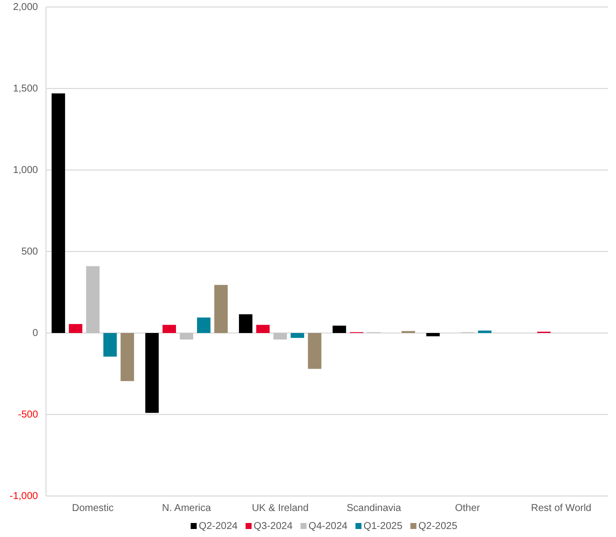  What do you see at coordinates (24, 496) in the screenshot?
I see `y-tick-label: -1,000` at bounding box center [24, 496].